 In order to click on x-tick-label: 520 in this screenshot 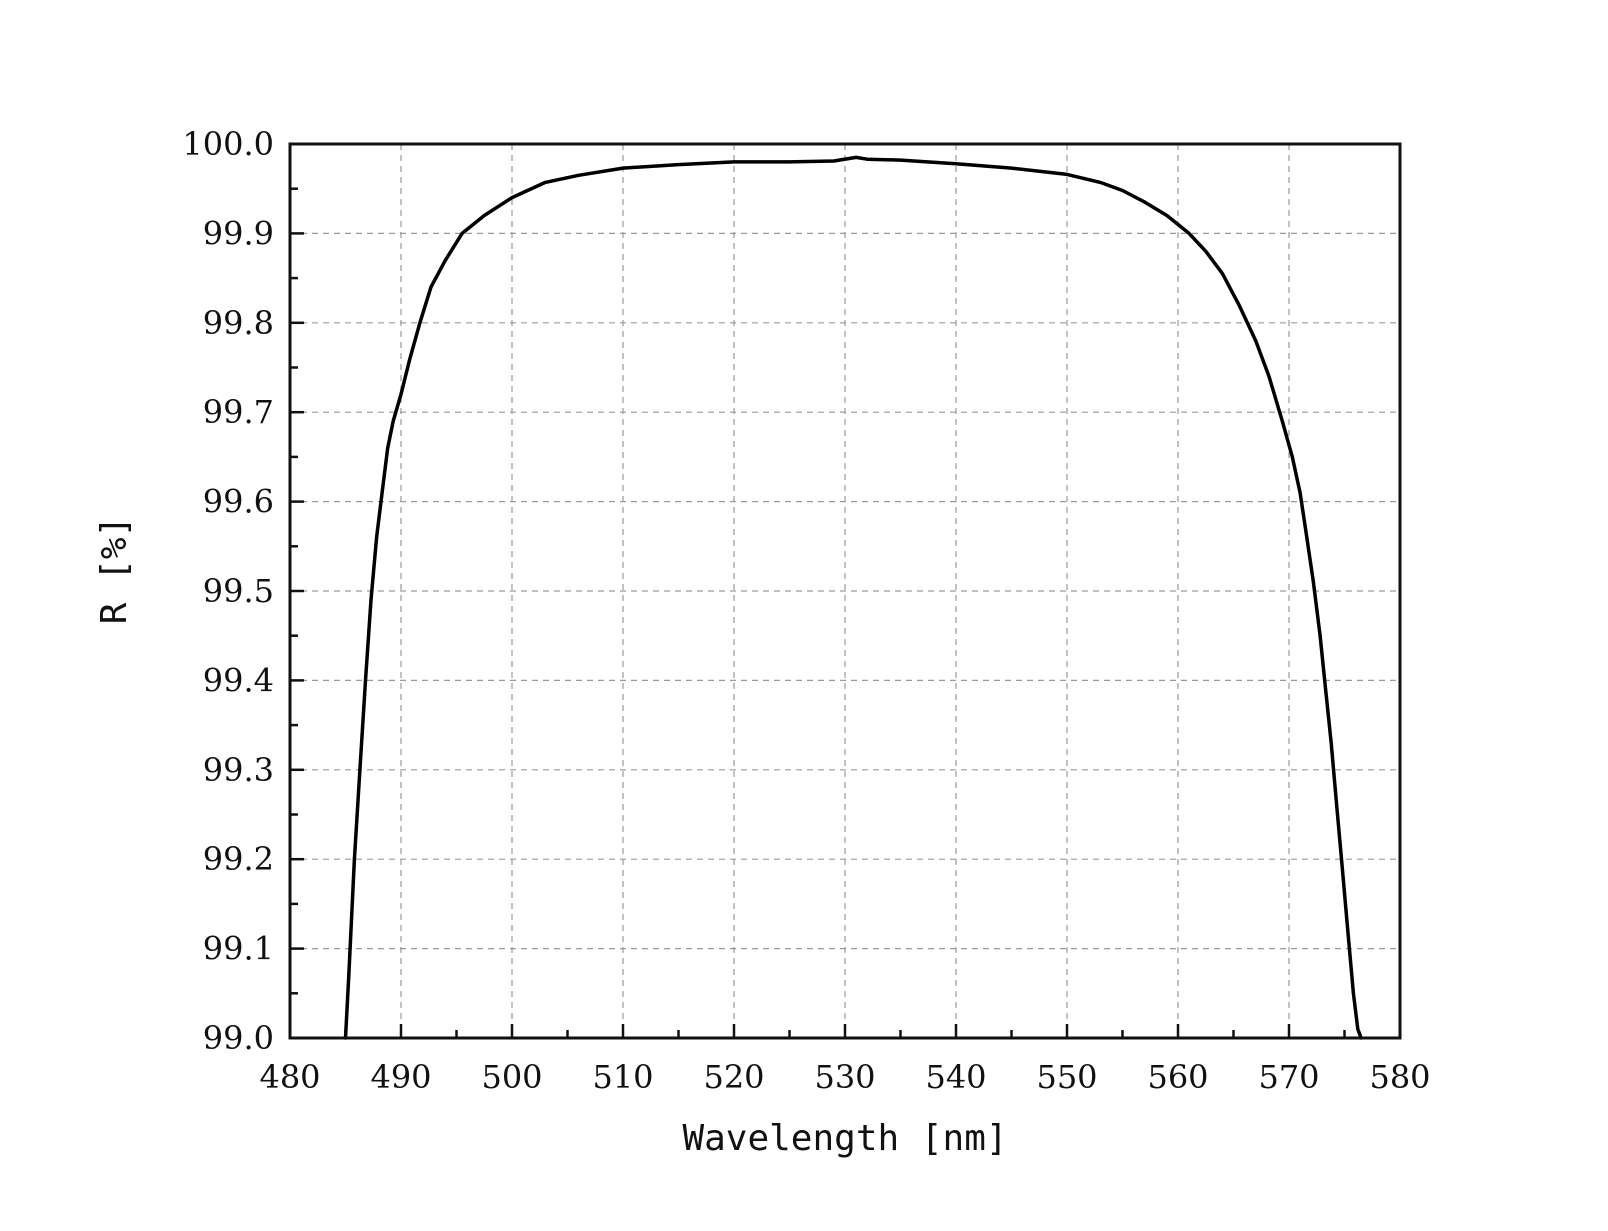, I will do `click(733, 1077)`.